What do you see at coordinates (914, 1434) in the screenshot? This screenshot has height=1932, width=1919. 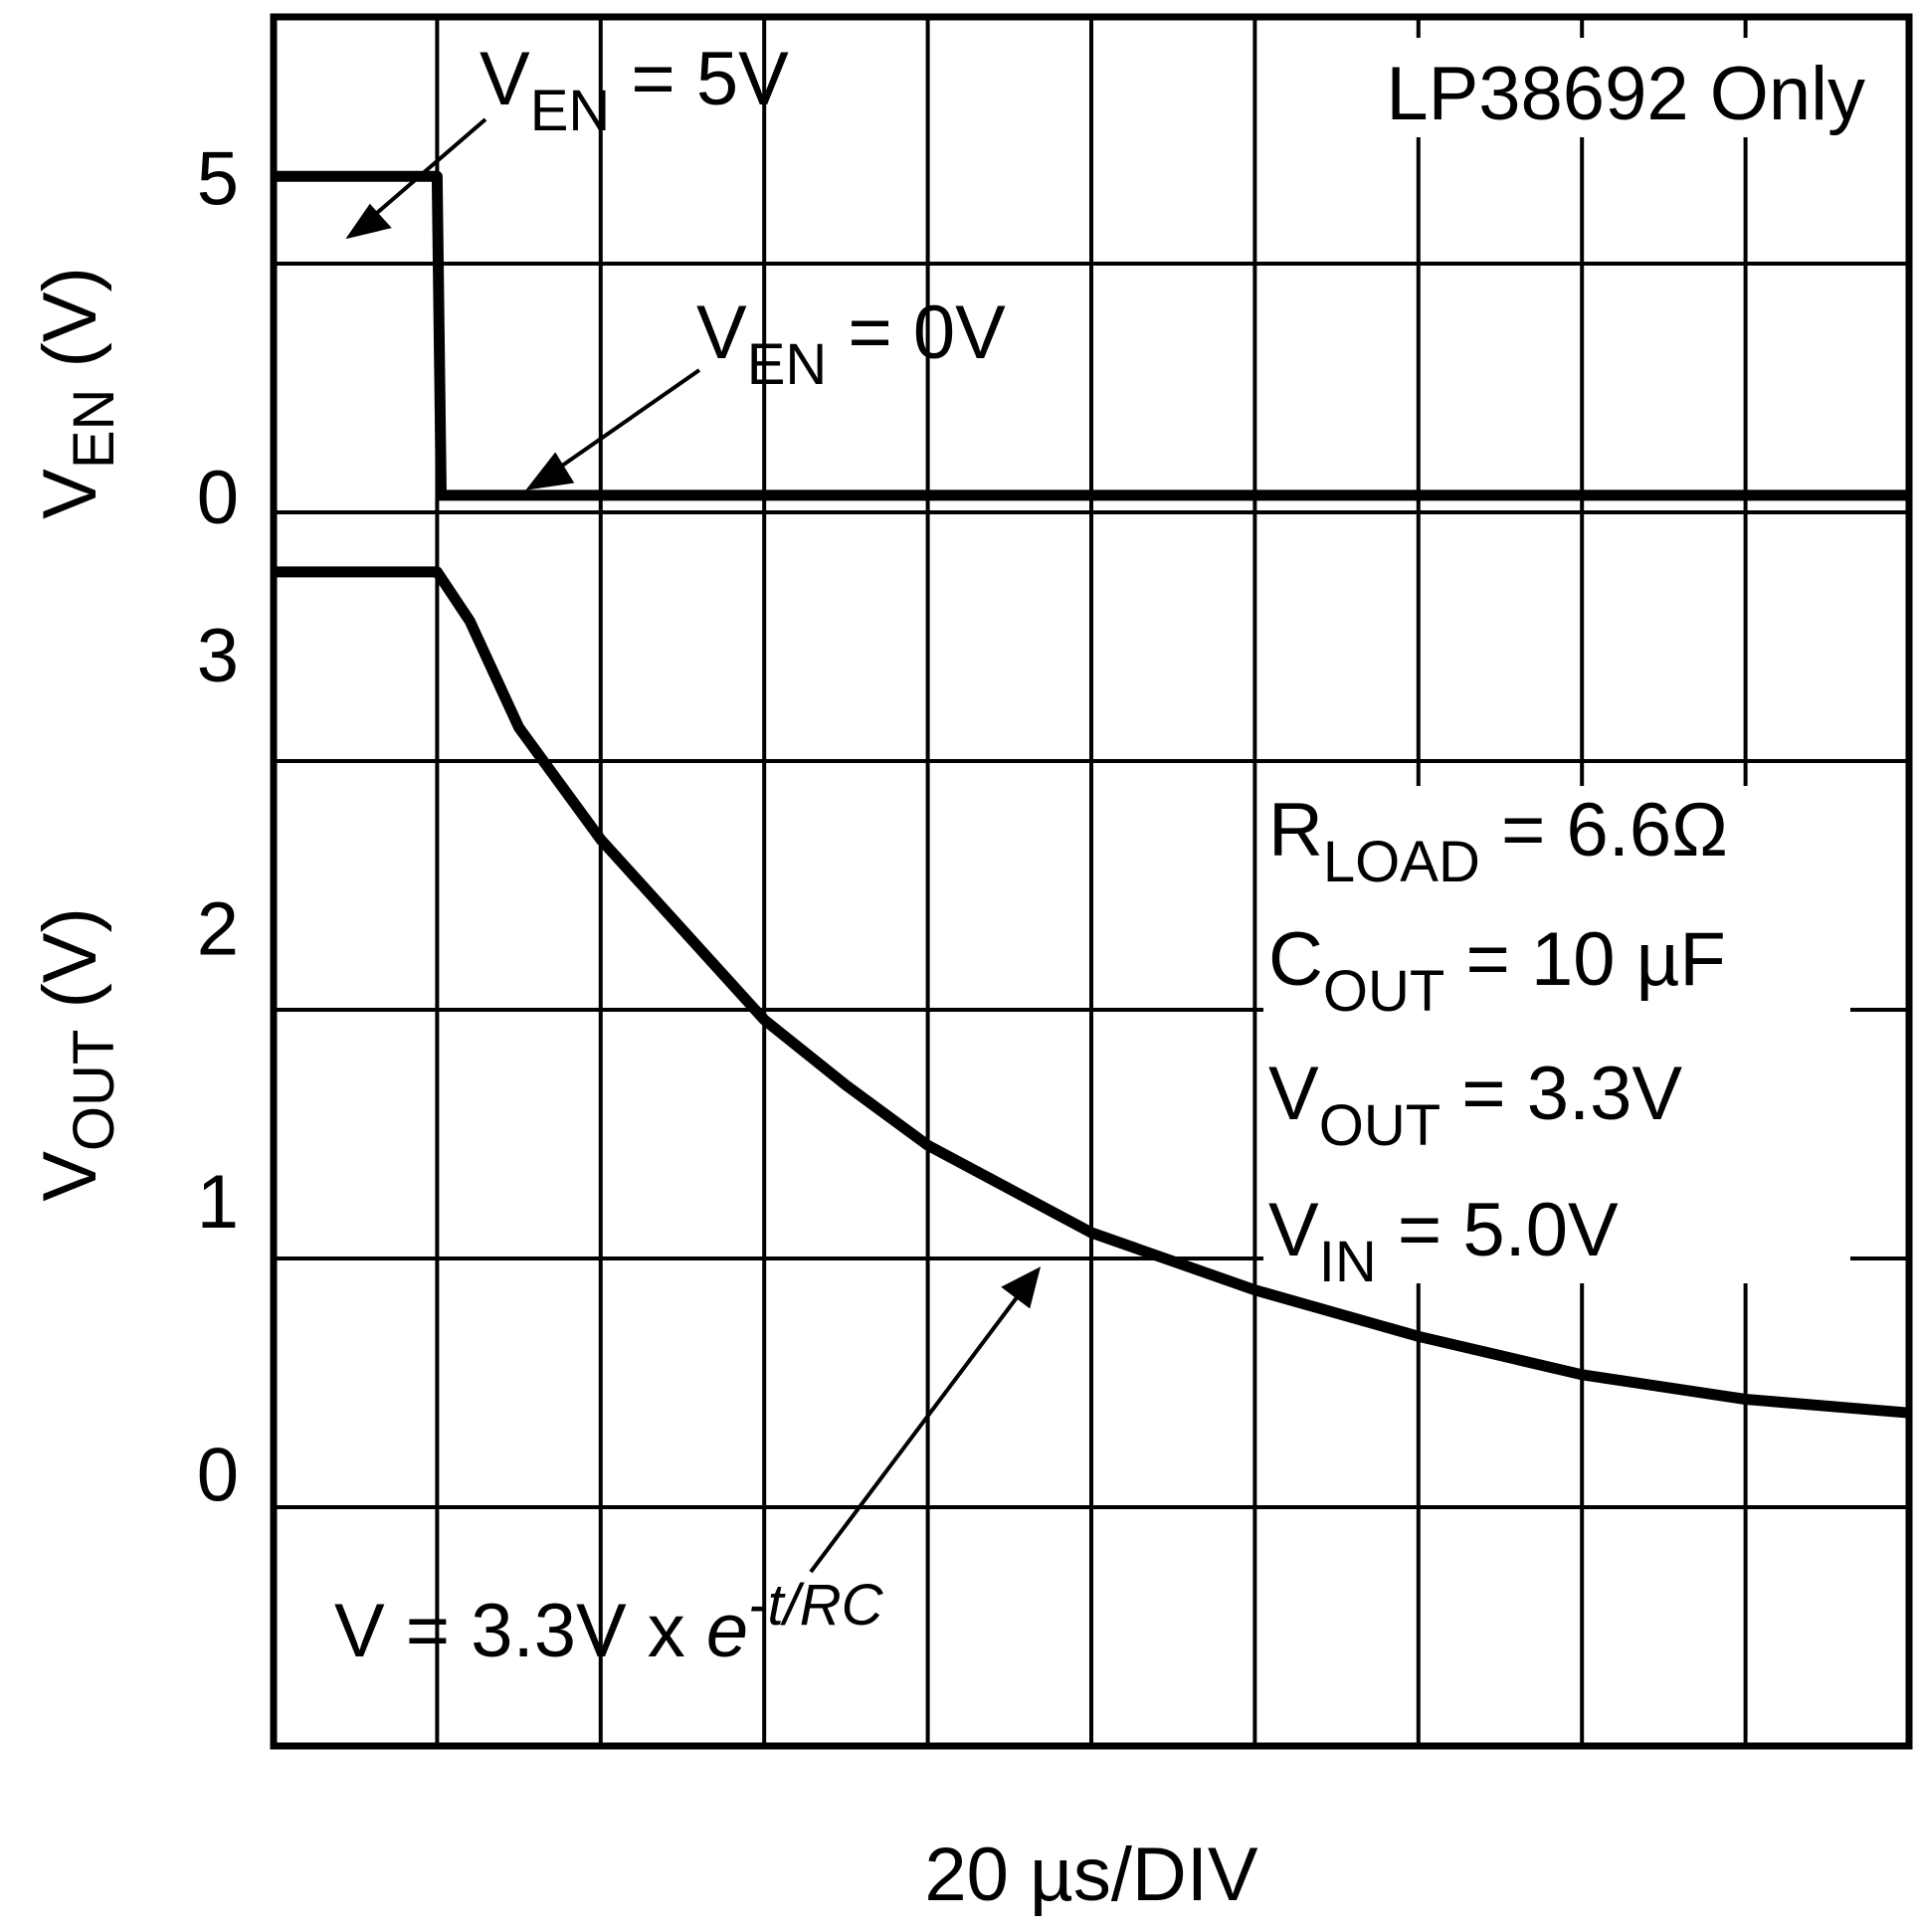 I see `formula-arrow-line` at bounding box center [914, 1434].